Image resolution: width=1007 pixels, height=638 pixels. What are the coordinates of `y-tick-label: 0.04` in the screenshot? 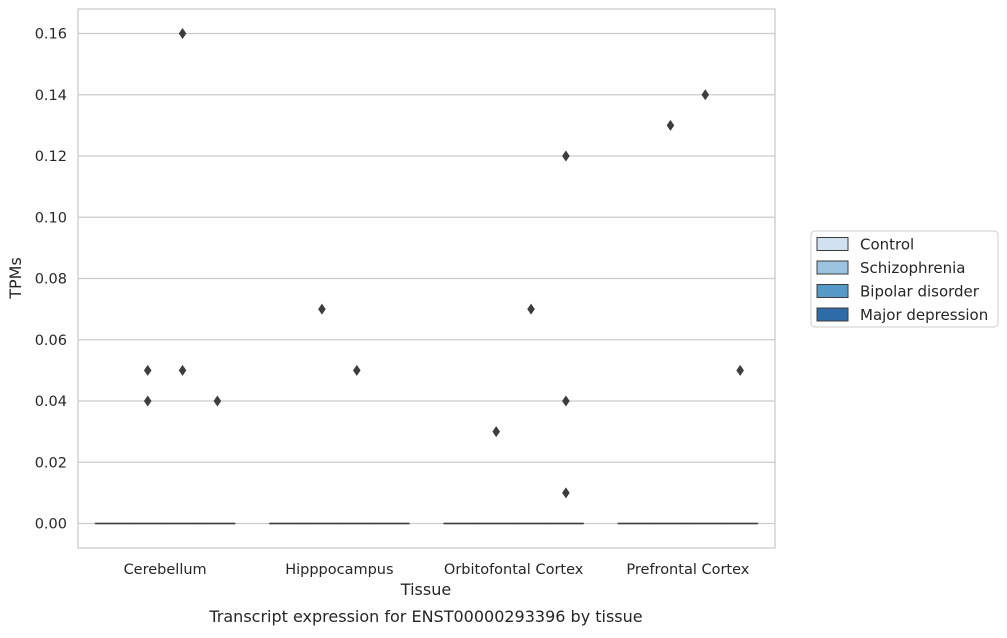 It's located at (51, 402).